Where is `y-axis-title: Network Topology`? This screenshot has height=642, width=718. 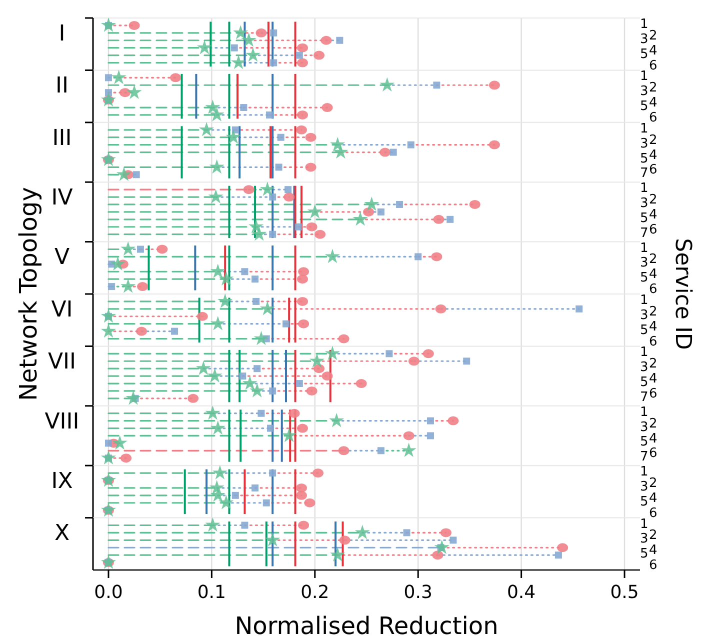
y-axis-title: Network Topology is located at coordinates (28, 294).